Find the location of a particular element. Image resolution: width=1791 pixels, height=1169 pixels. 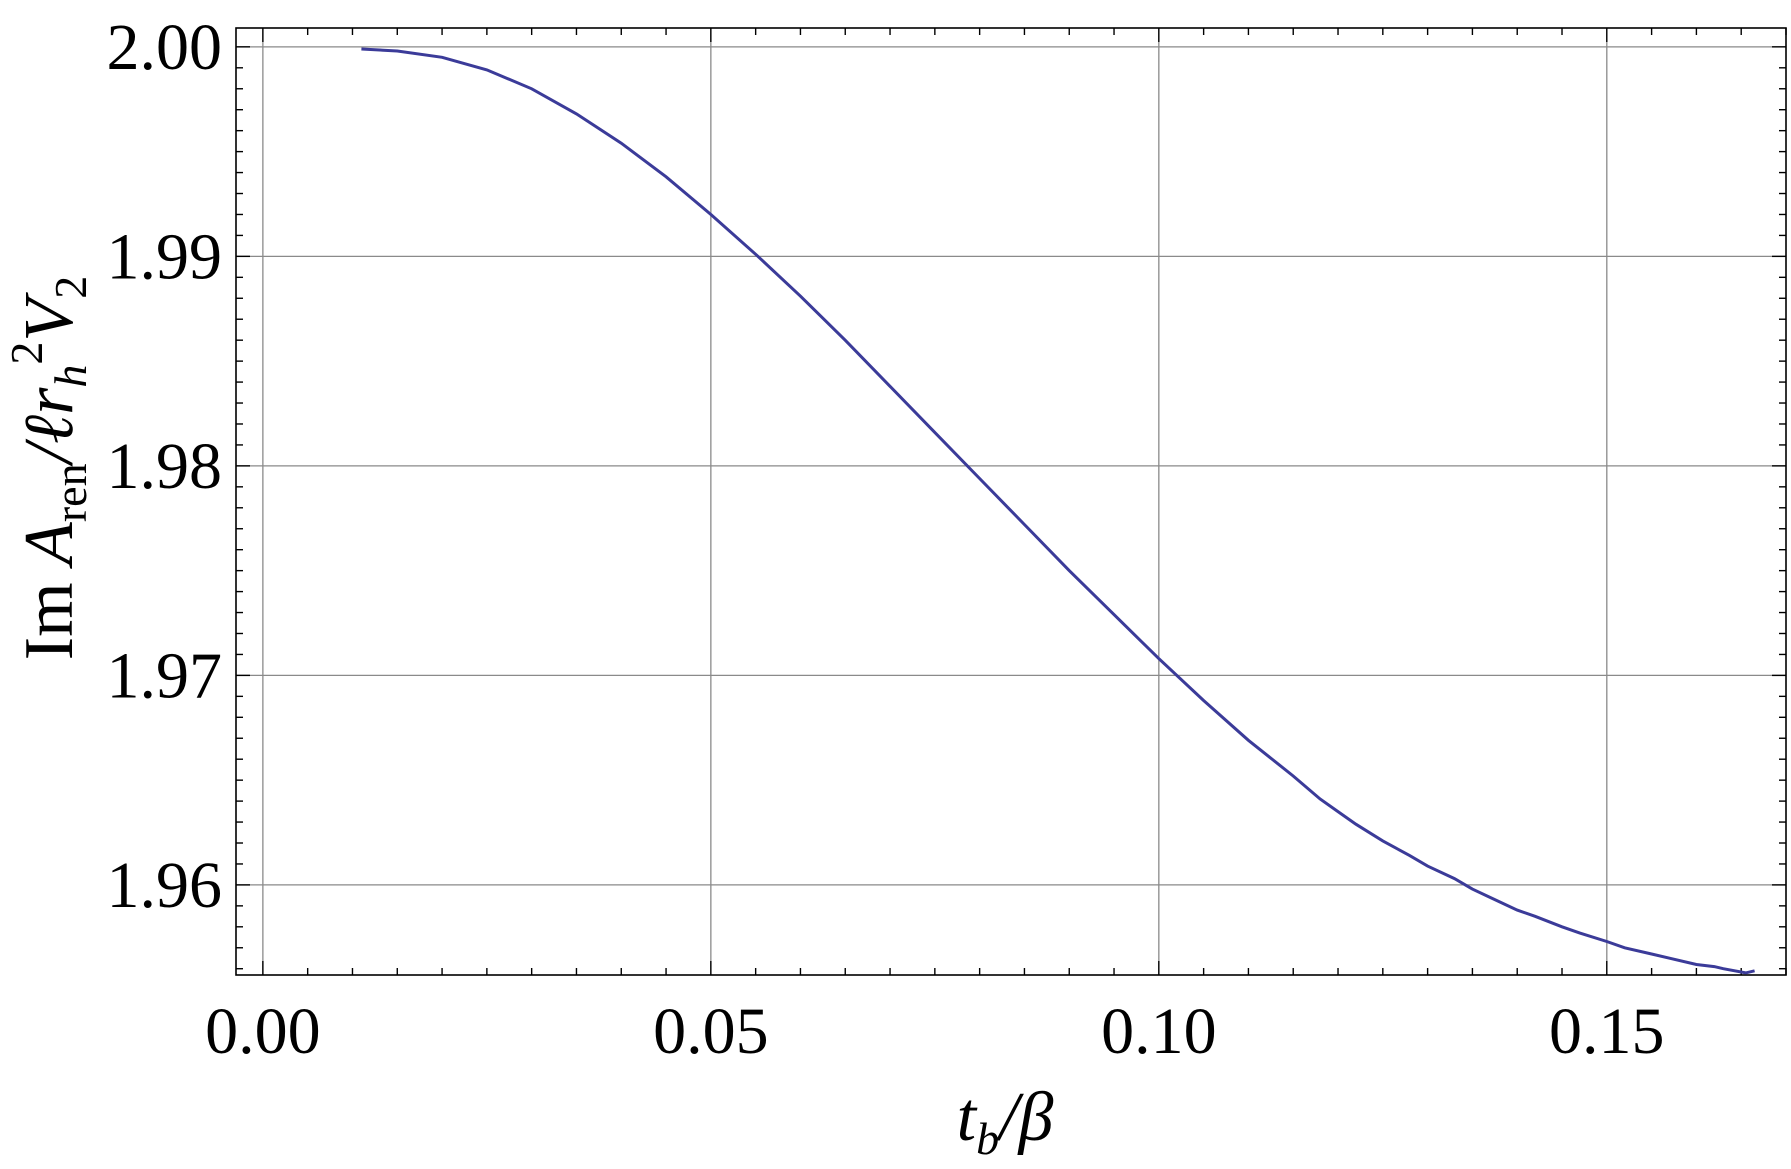

x-axis-label: tb/β is located at coordinates (1005, 1121).